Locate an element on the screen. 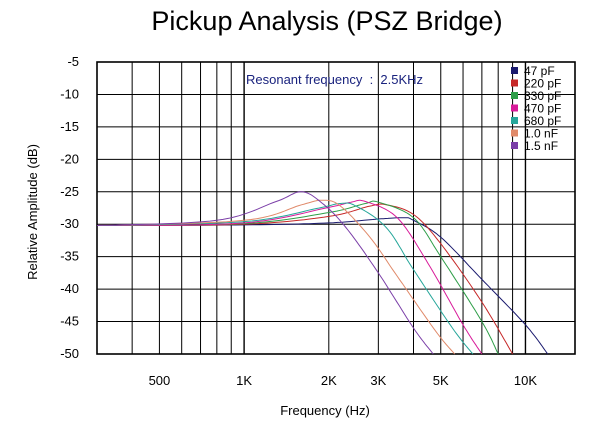 The image size is (600, 422). y-tick-label: -40 is located at coordinates (69, 288).